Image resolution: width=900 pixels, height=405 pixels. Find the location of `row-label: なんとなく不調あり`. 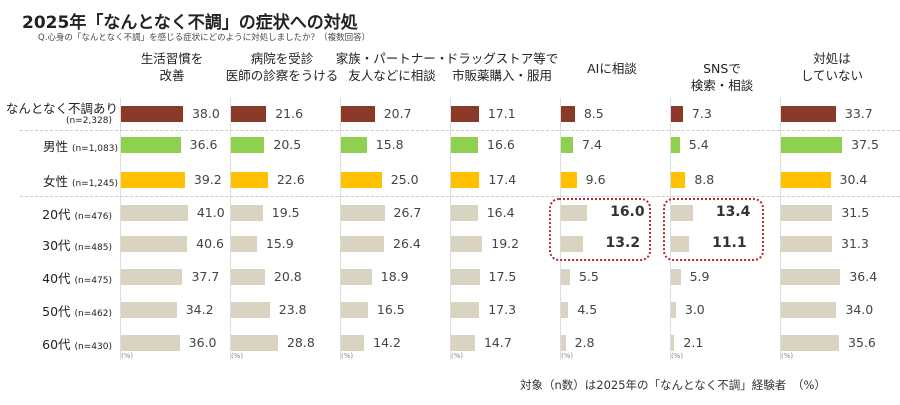

row-label: なんとなく不調あり is located at coordinates (61, 108).